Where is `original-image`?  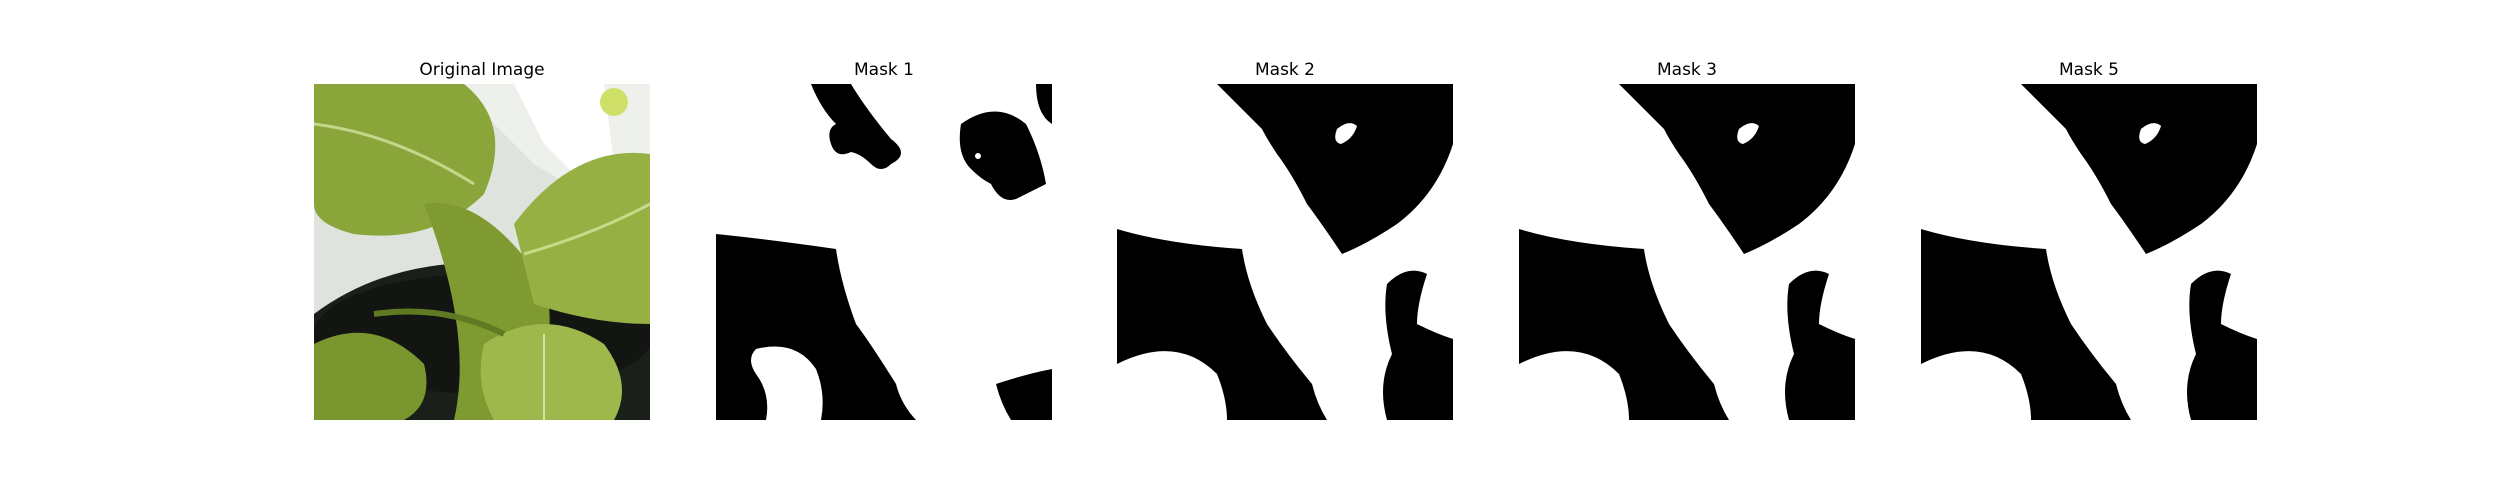 original-image is located at coordinates (482, 252).